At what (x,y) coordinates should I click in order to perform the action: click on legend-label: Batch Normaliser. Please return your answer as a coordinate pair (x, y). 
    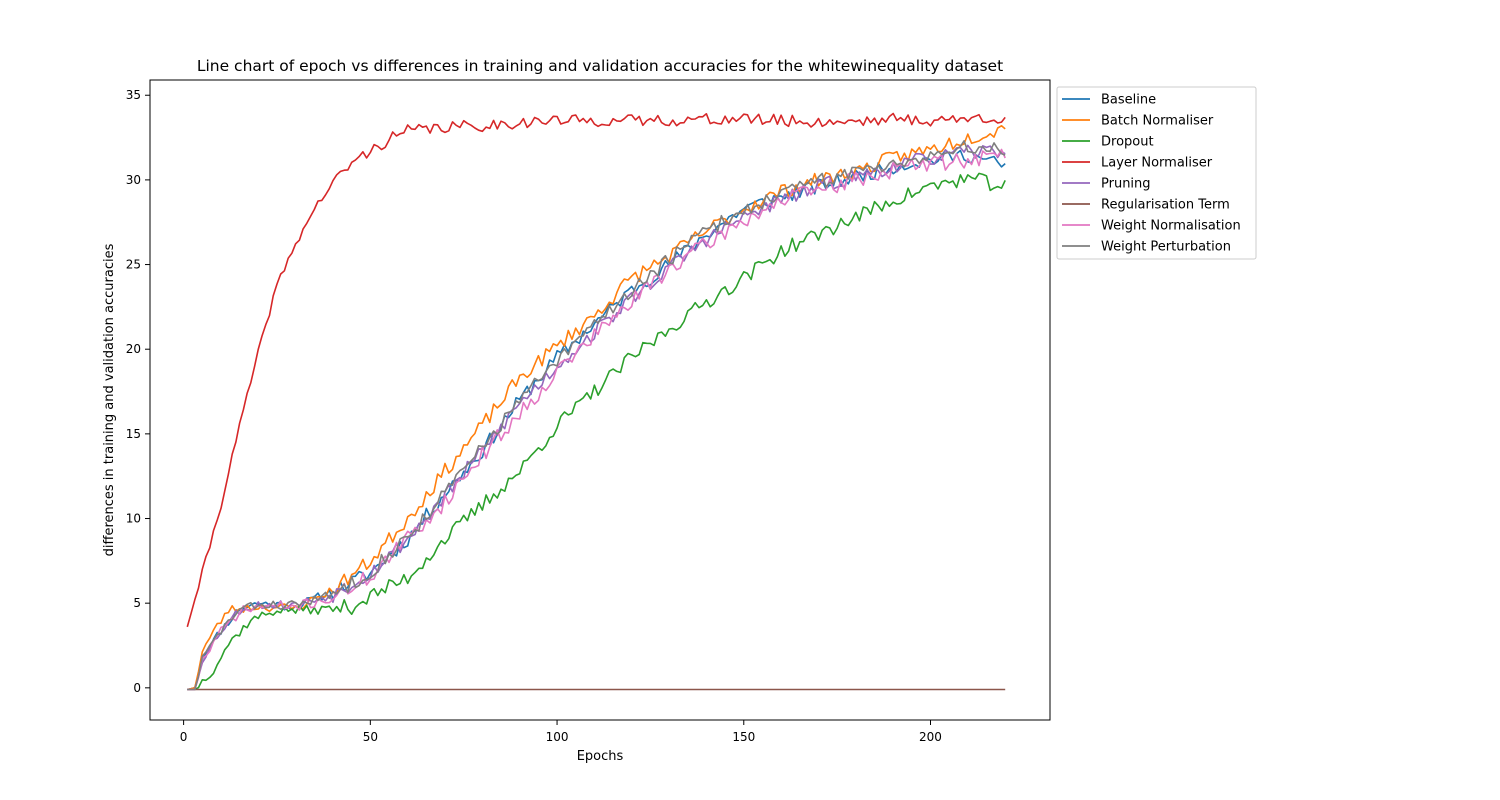
    Looking at the image, I should click on (1157, 121).